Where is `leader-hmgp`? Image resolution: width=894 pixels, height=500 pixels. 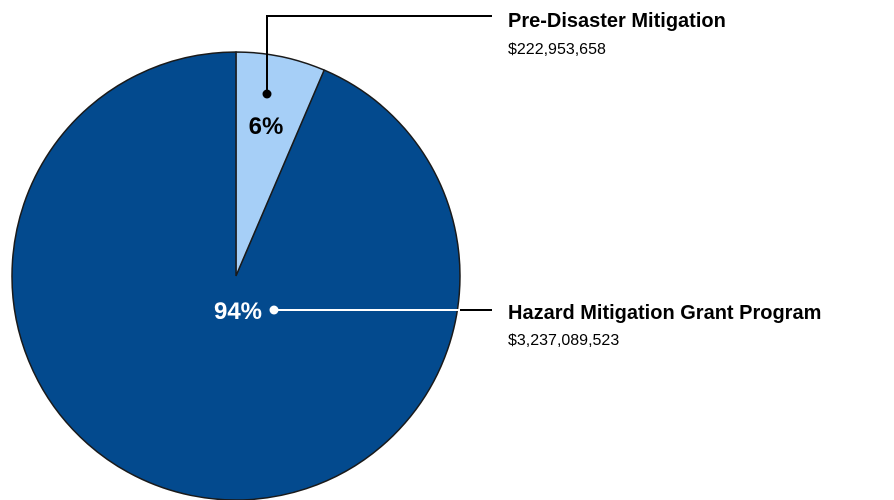 leader-hmgp is located at coordinates (380, 310).